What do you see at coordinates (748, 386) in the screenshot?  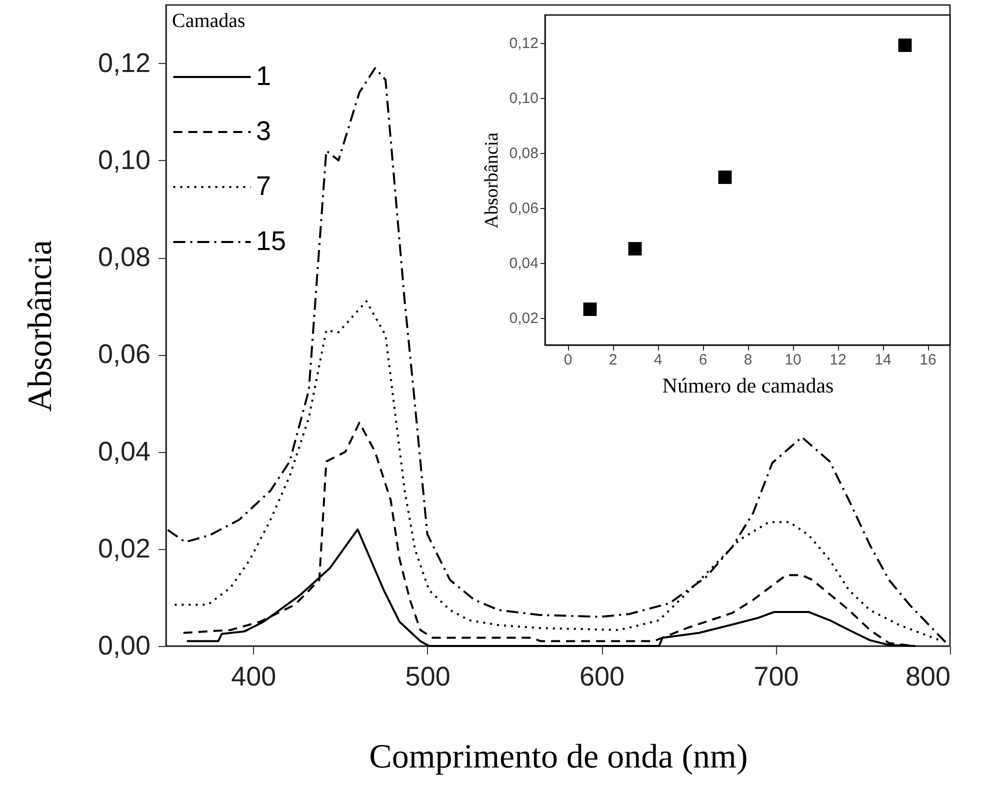 I see `x-axis-title: Número de camadas` at bounding box center [748, 386].